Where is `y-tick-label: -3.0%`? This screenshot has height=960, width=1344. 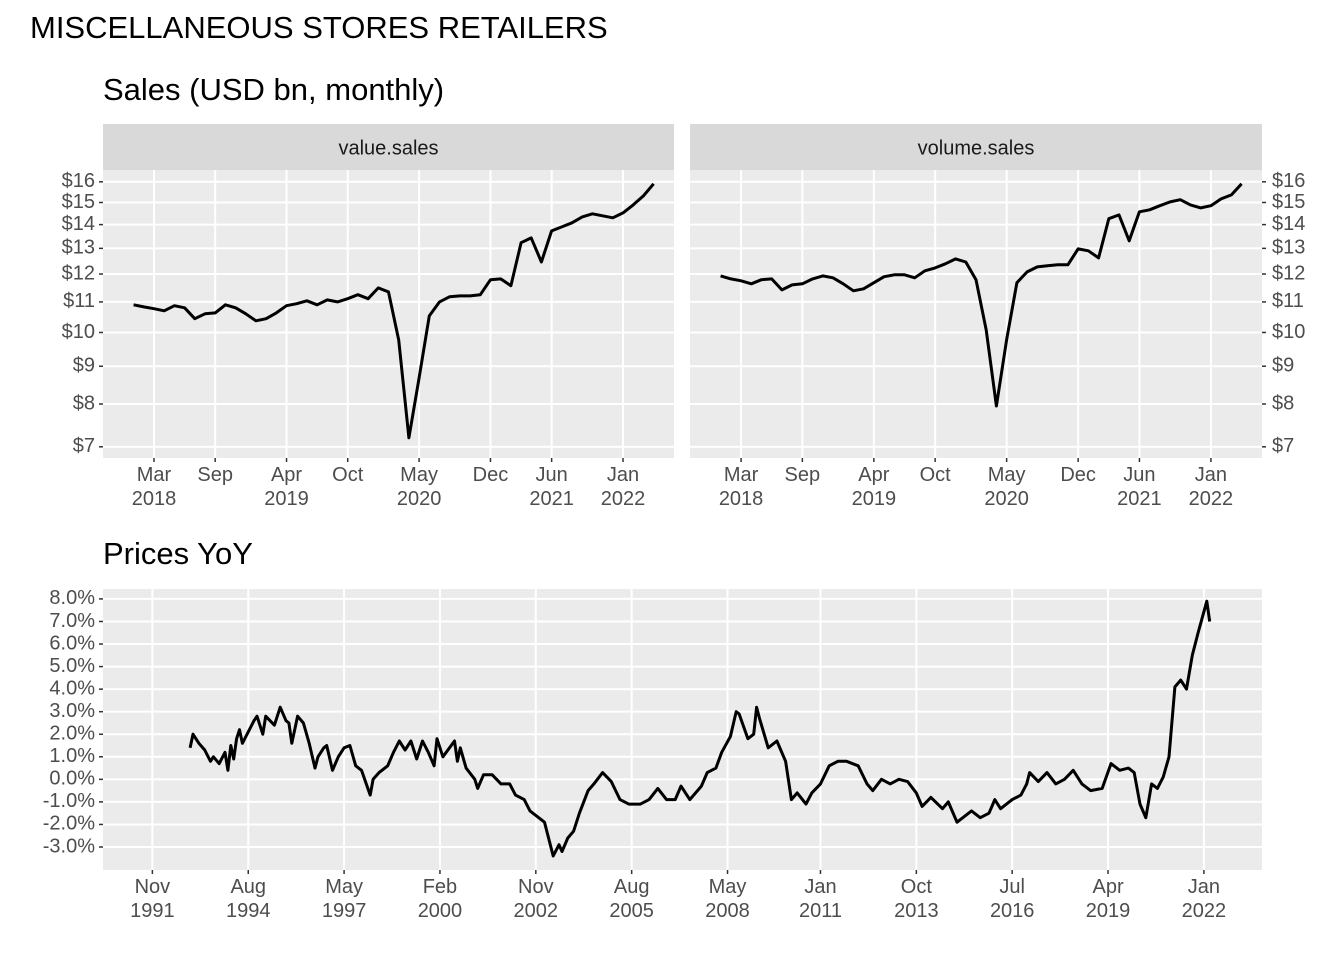 y-tick-label: -3.0% is located at coordinates (69, 846).